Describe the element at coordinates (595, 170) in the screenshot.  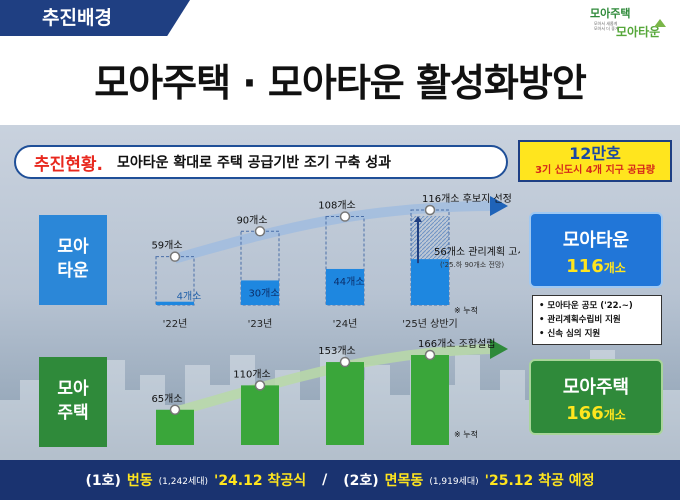
I see `badge-caption: 3기 신도시 4개 지구 공급량` at that location.